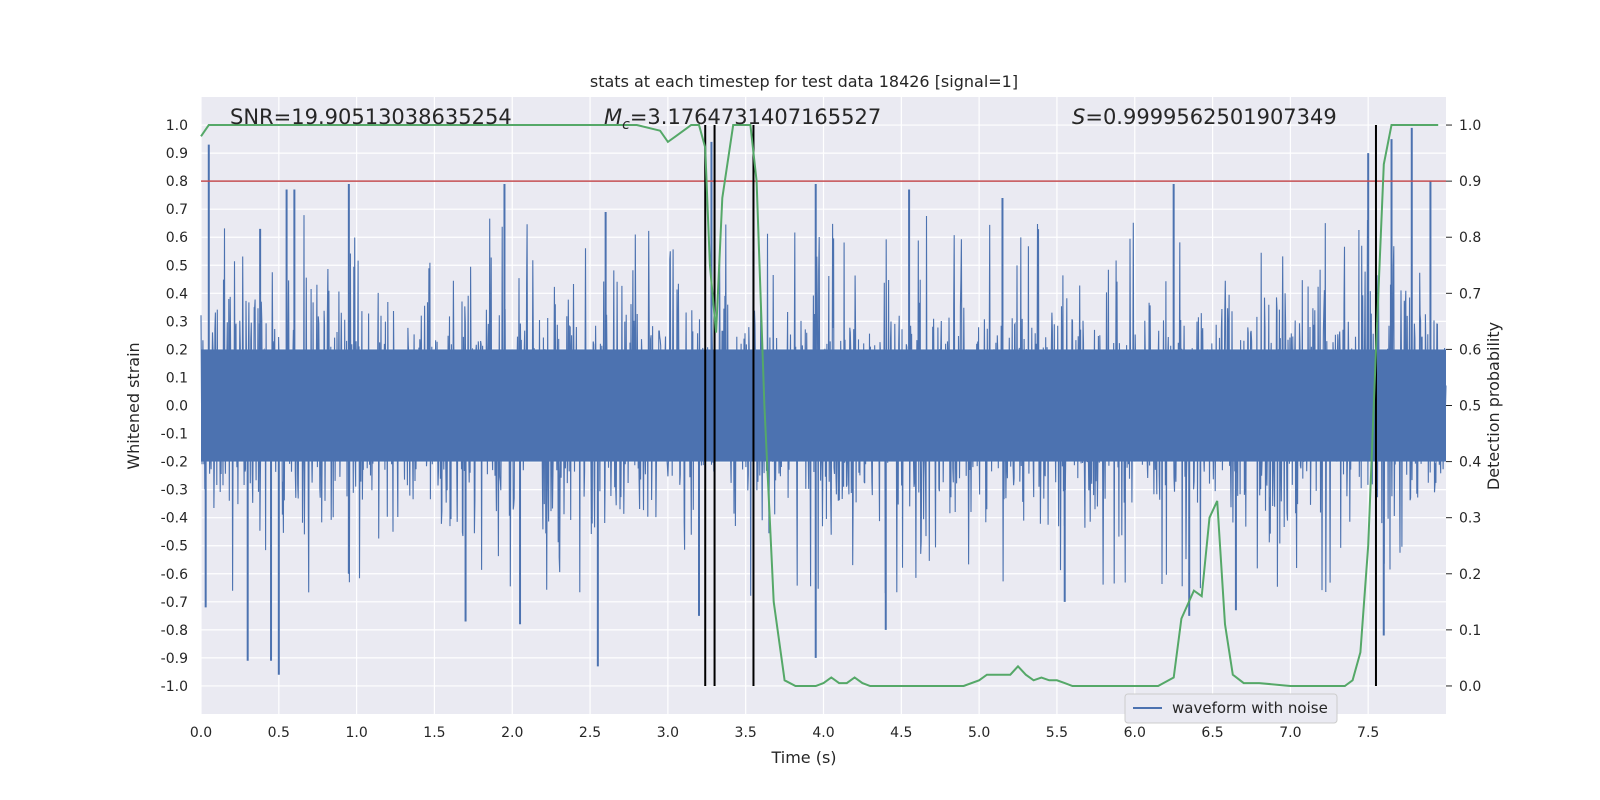 The image size is (1600, 800). I want to click on x-tick-label: 6.0, so click(1135, 733).